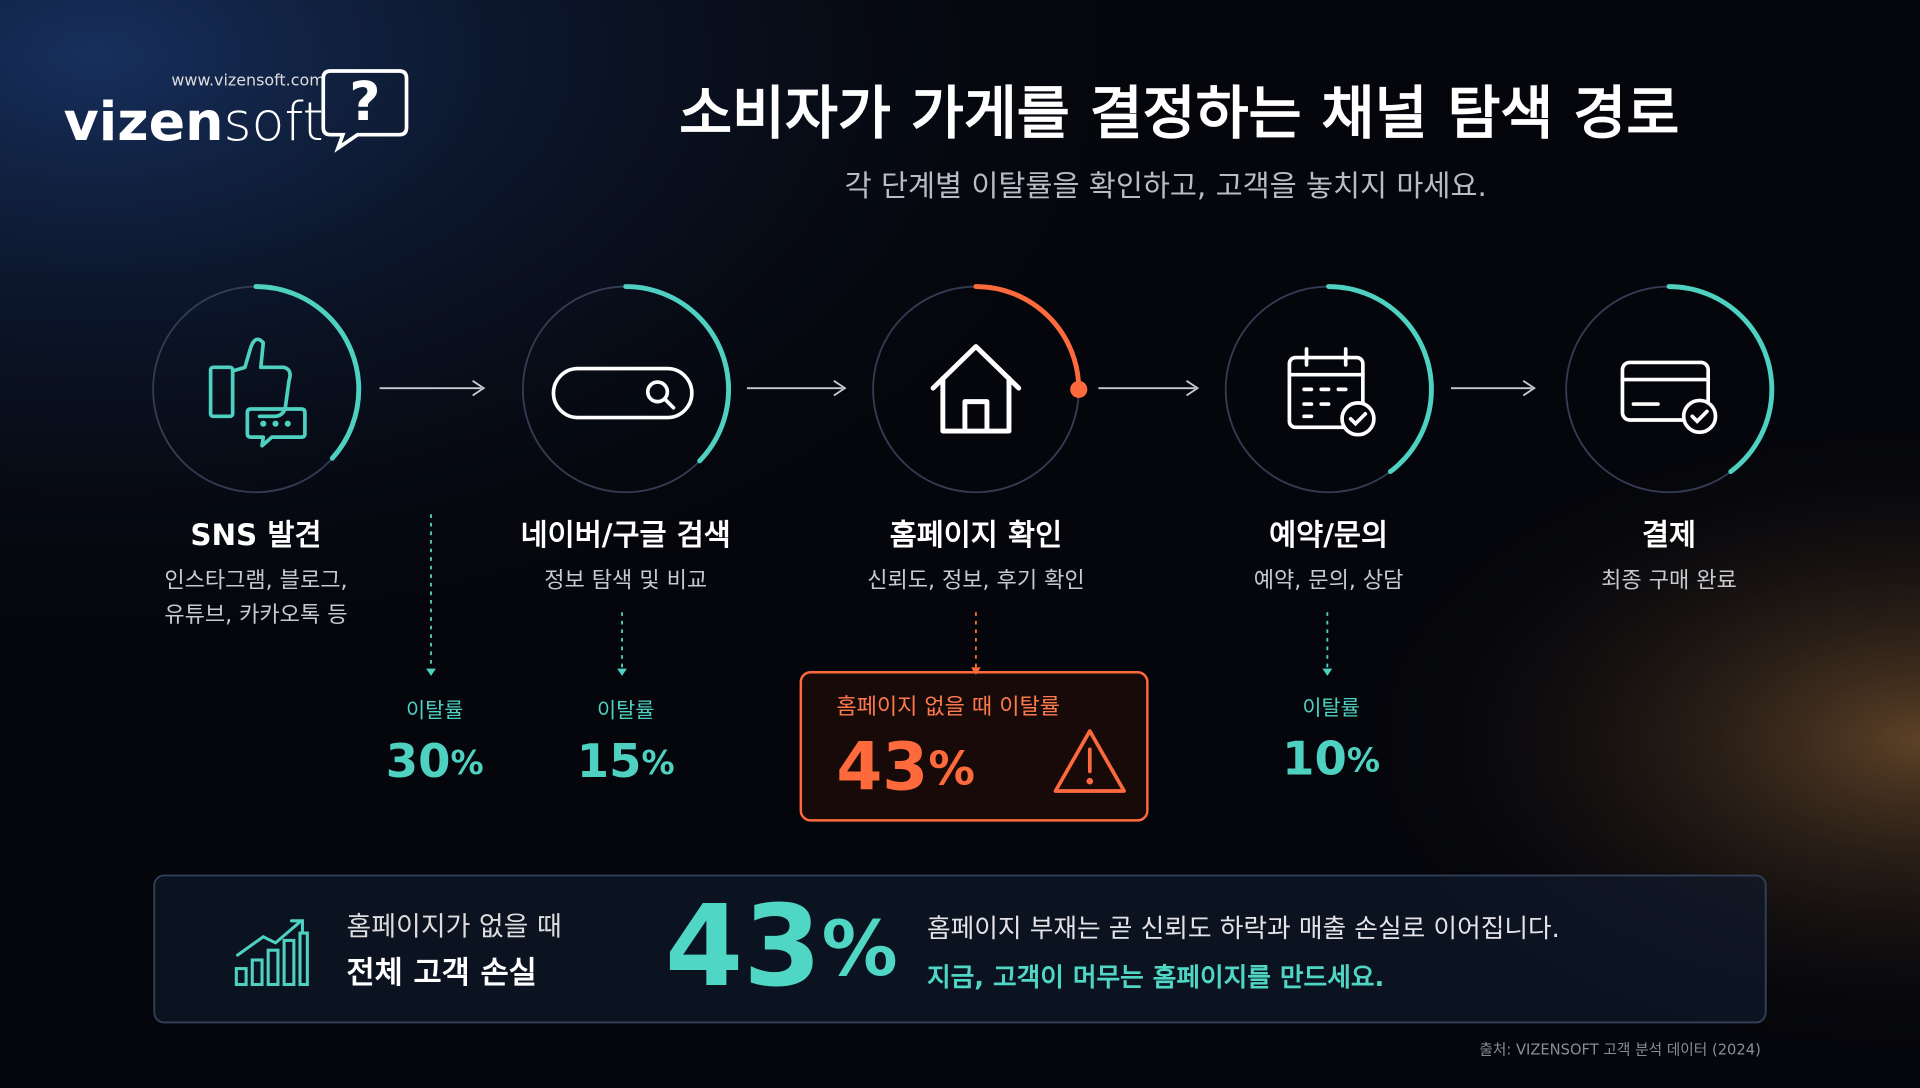 The height and width of the screenshot is (1088, 1920). Describe the element at coordinates (255, 581) in the screenshot. I see `step-description: 인스타그램, 블로그,` at that location.